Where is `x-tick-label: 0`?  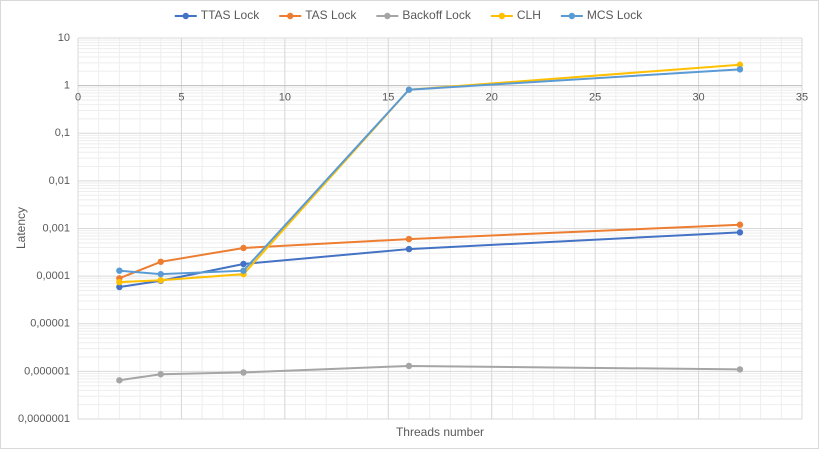 x-tick-label: 0 is located at coordinates (78, 98).